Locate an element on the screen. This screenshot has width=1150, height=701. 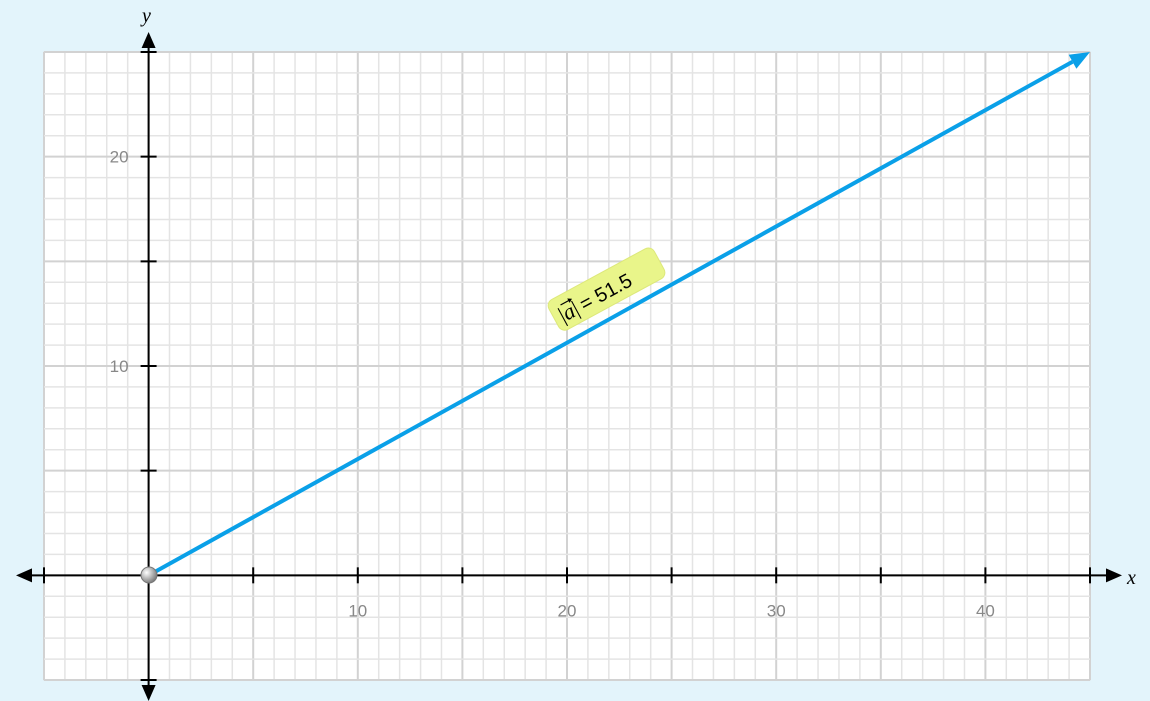
origin-point is located at coordinates (149, 575).